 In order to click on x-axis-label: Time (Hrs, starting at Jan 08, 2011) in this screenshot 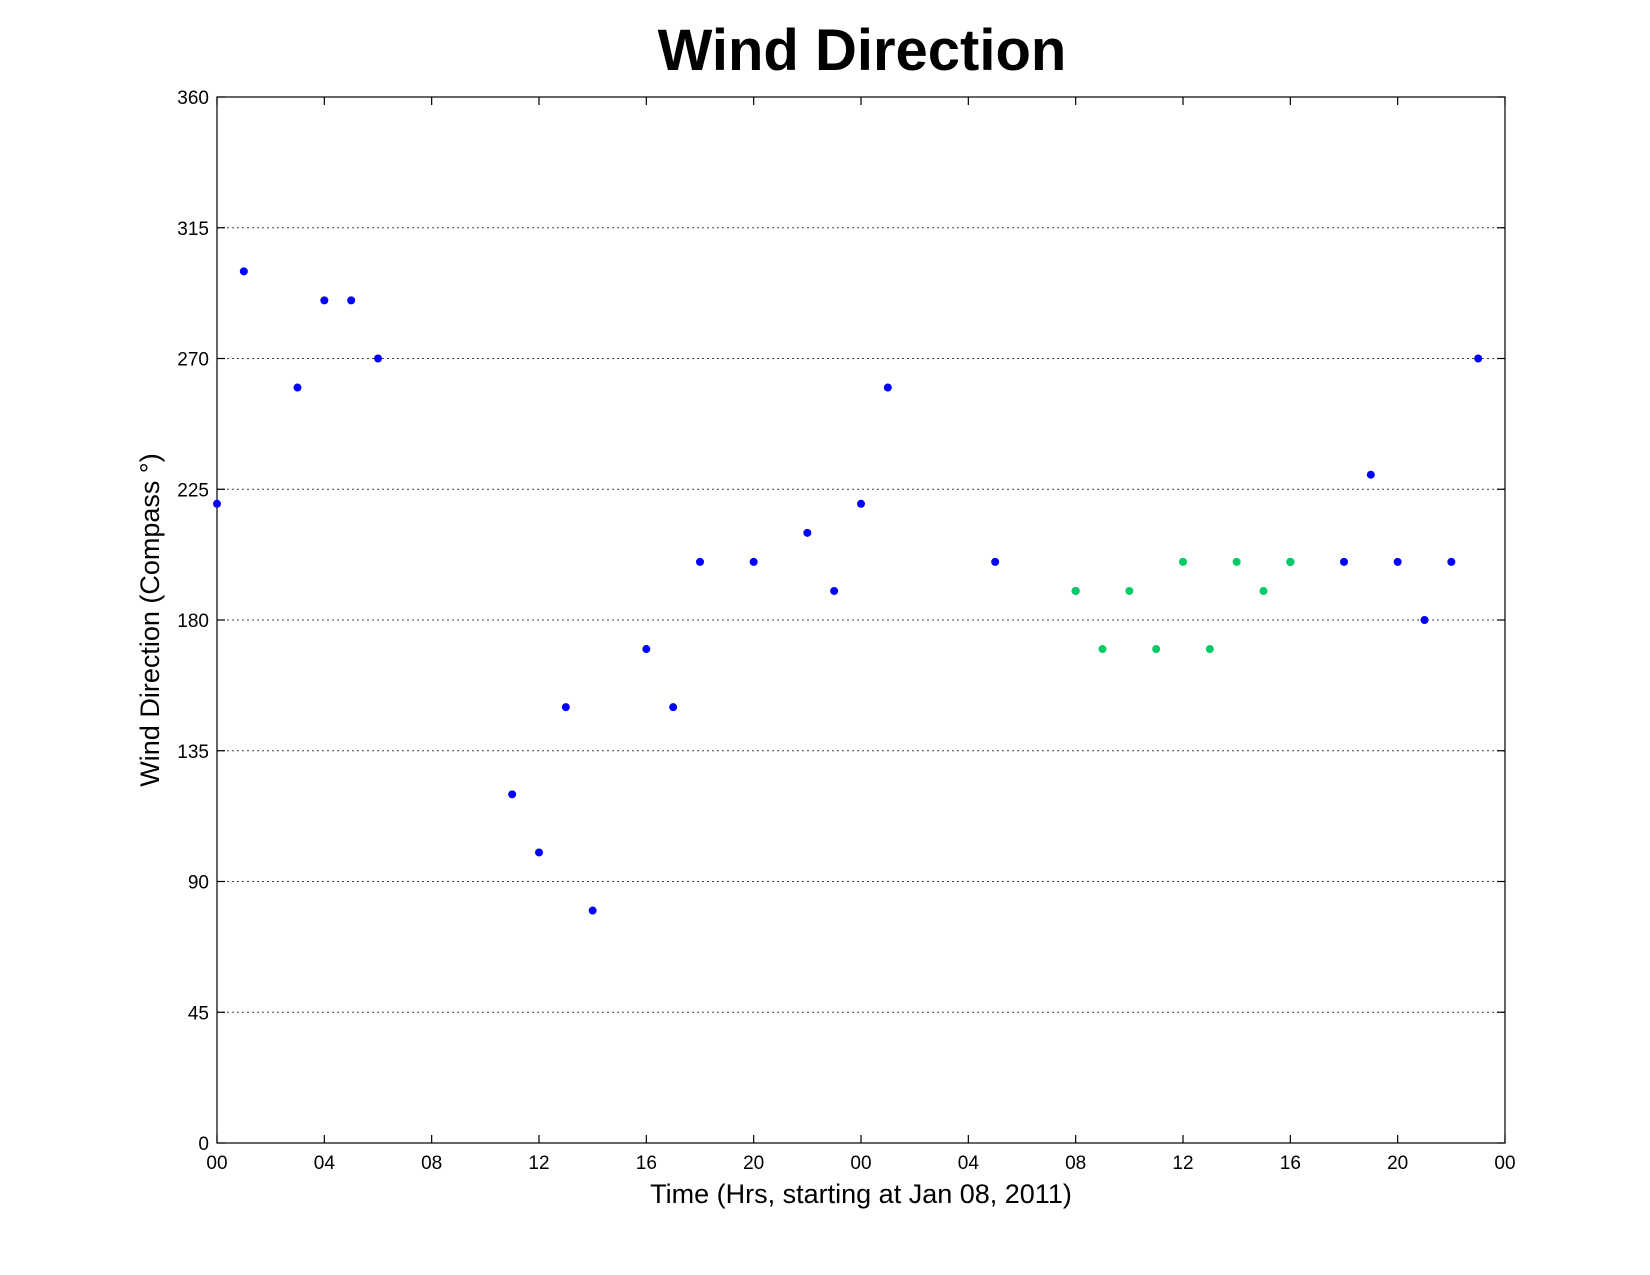, I will do `click(861, 1194)`.